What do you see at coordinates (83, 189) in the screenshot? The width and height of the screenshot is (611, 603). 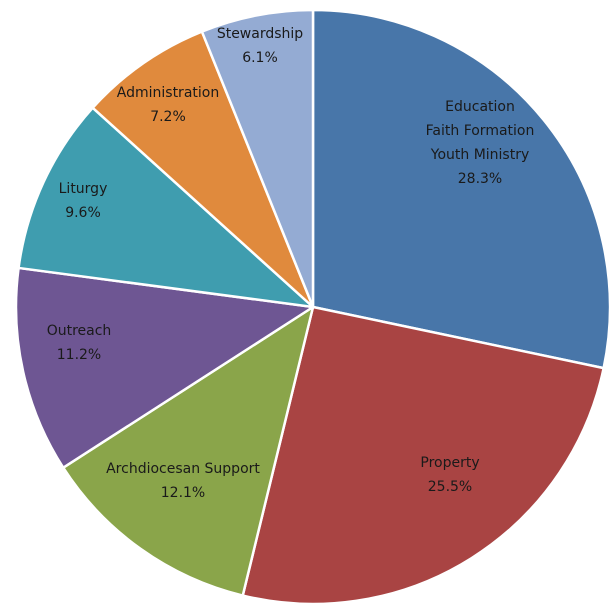 I see `slice-category-text: Liturgy` at bounding box center [83, 189].